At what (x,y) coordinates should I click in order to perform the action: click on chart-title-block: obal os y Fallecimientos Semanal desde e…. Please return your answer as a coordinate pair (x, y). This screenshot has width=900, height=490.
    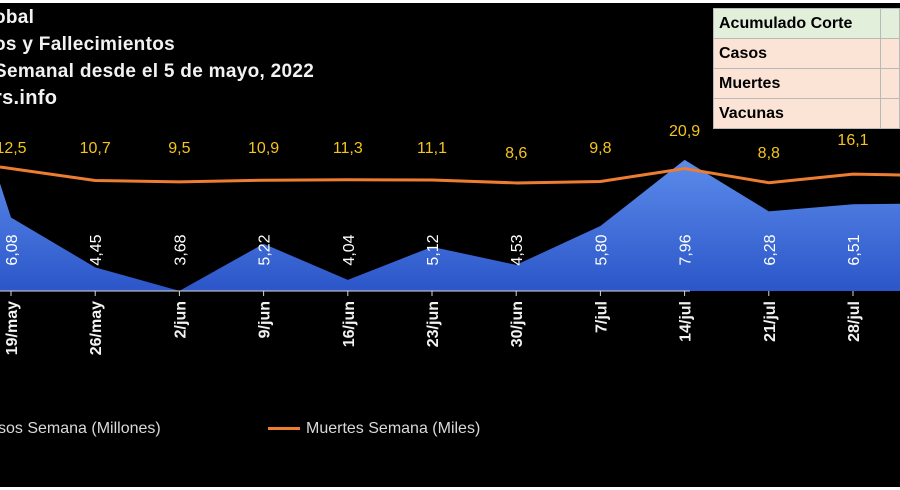
    Looking at the image, I should click on (157, 58).